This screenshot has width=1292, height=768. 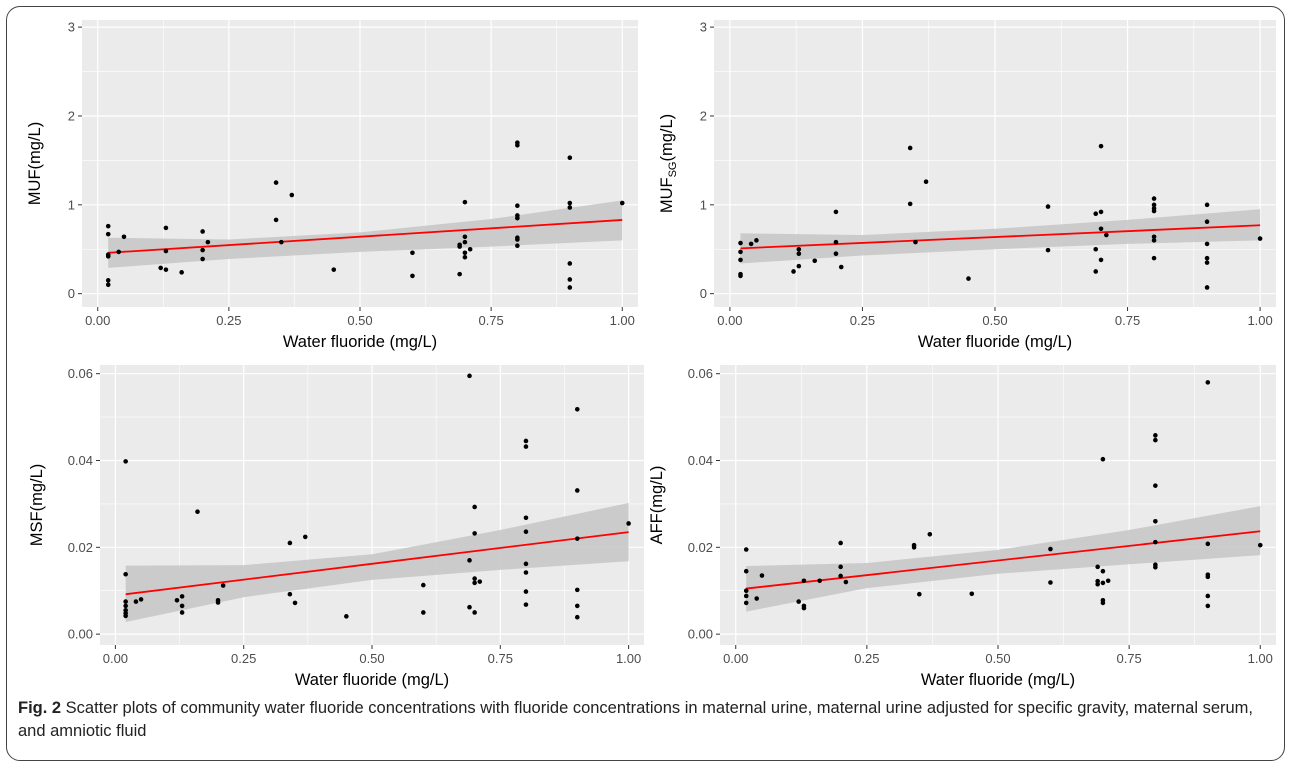 I want to click on y-axis-label: MUF(mg/L), so click(x=35, y=163).